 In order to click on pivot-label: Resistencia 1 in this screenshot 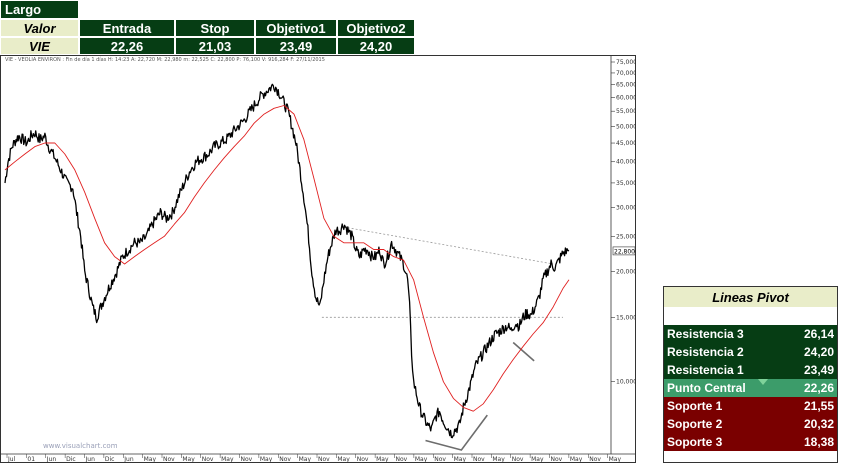, I will do `click(705, 370)`.